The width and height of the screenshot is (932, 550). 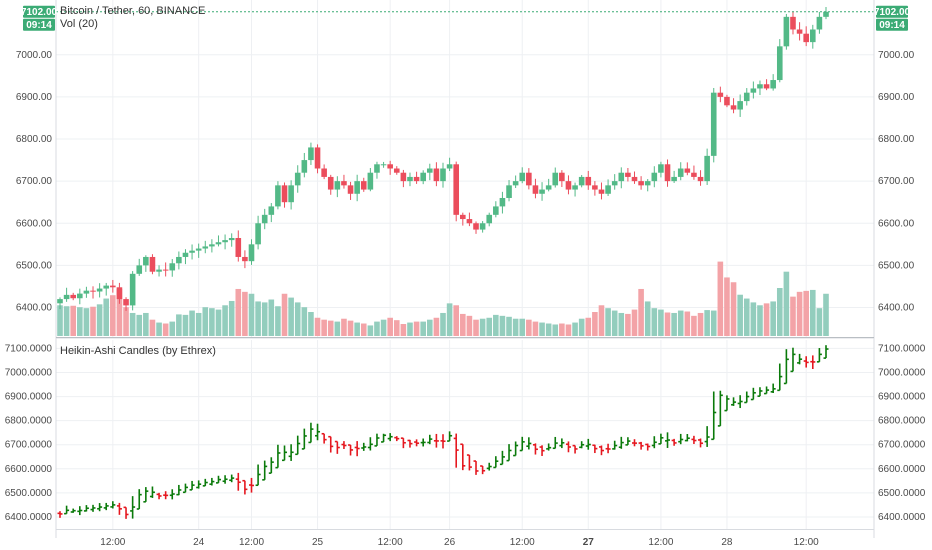 I want to click on right-countdown-tag: 09:14, so click(x=892, y=24).